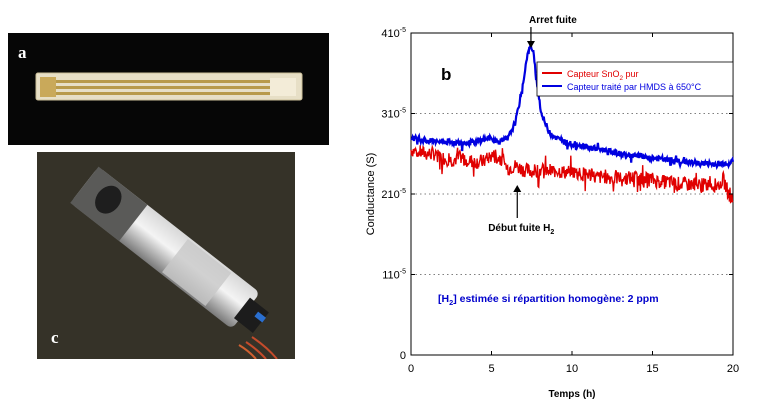 This screenshot has width=768, height=408. Describe the element at coordinates (371, 194) in the screenshot. I see `y-axis-label: Conductance (S)` at that location.